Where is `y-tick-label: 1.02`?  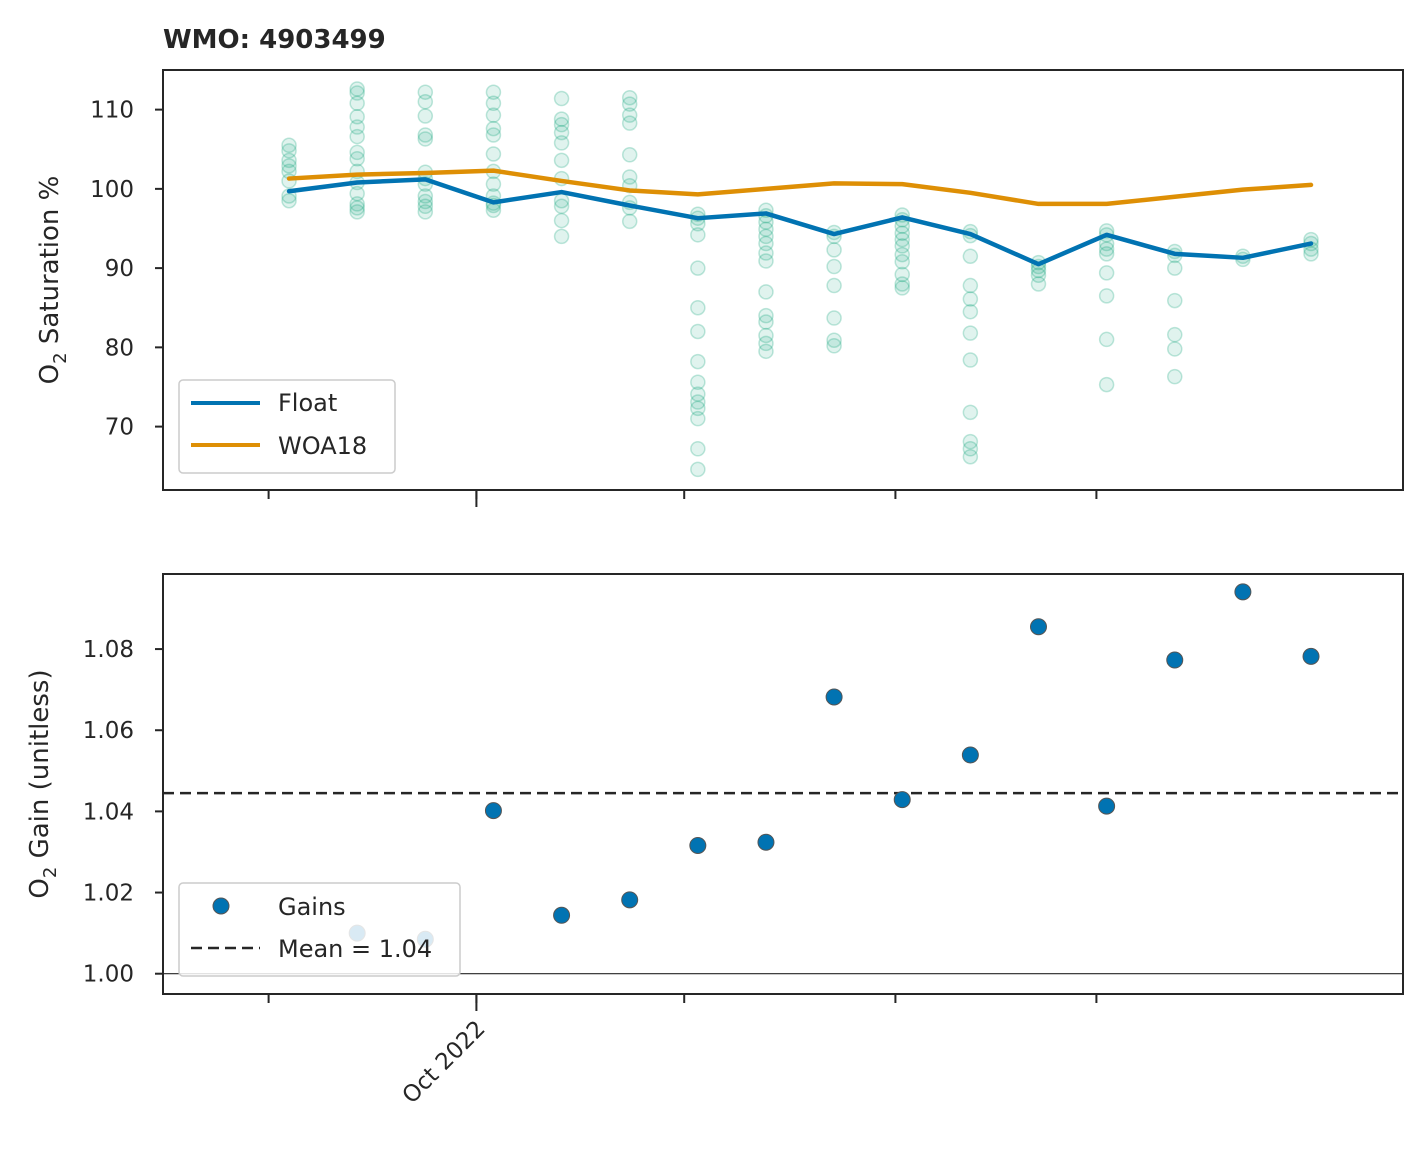 y-tick-label: 1.02 is located at coordinates (108, 894).